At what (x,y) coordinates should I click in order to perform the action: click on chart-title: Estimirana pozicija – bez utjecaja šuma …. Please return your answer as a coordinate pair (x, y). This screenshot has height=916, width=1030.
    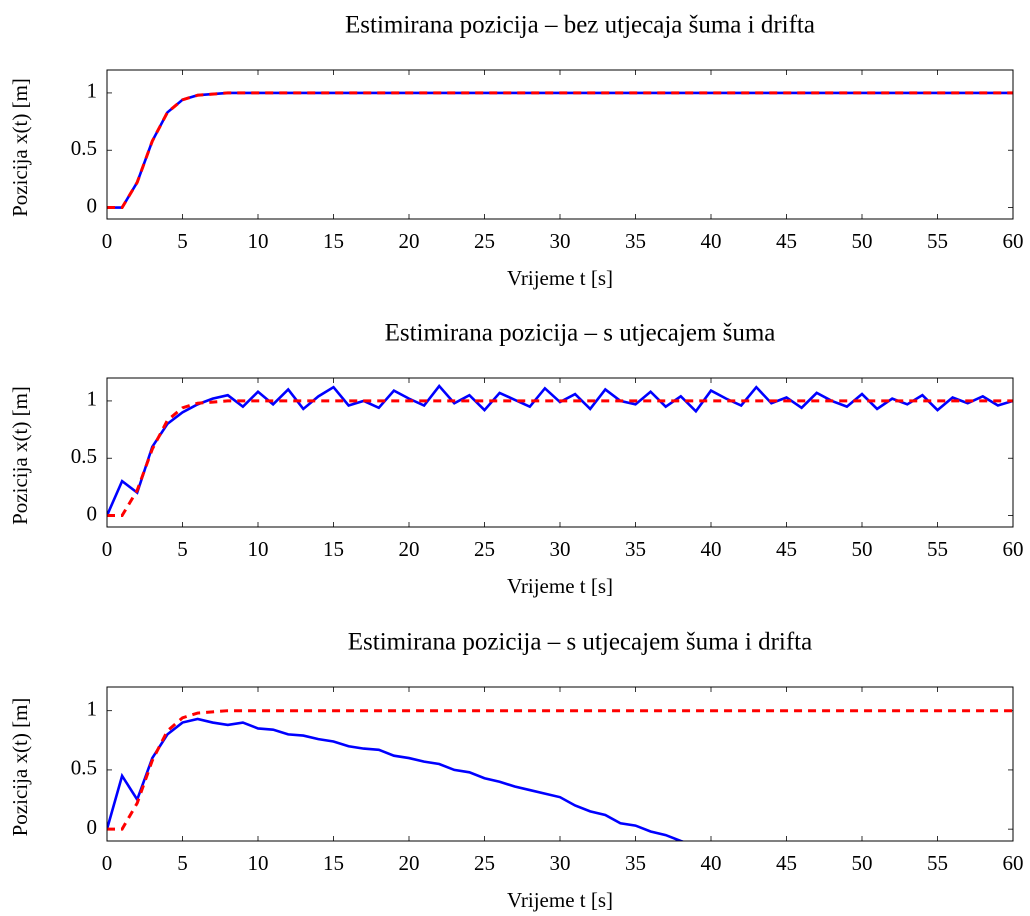
    Looking at the image, I should click on (580, 25).